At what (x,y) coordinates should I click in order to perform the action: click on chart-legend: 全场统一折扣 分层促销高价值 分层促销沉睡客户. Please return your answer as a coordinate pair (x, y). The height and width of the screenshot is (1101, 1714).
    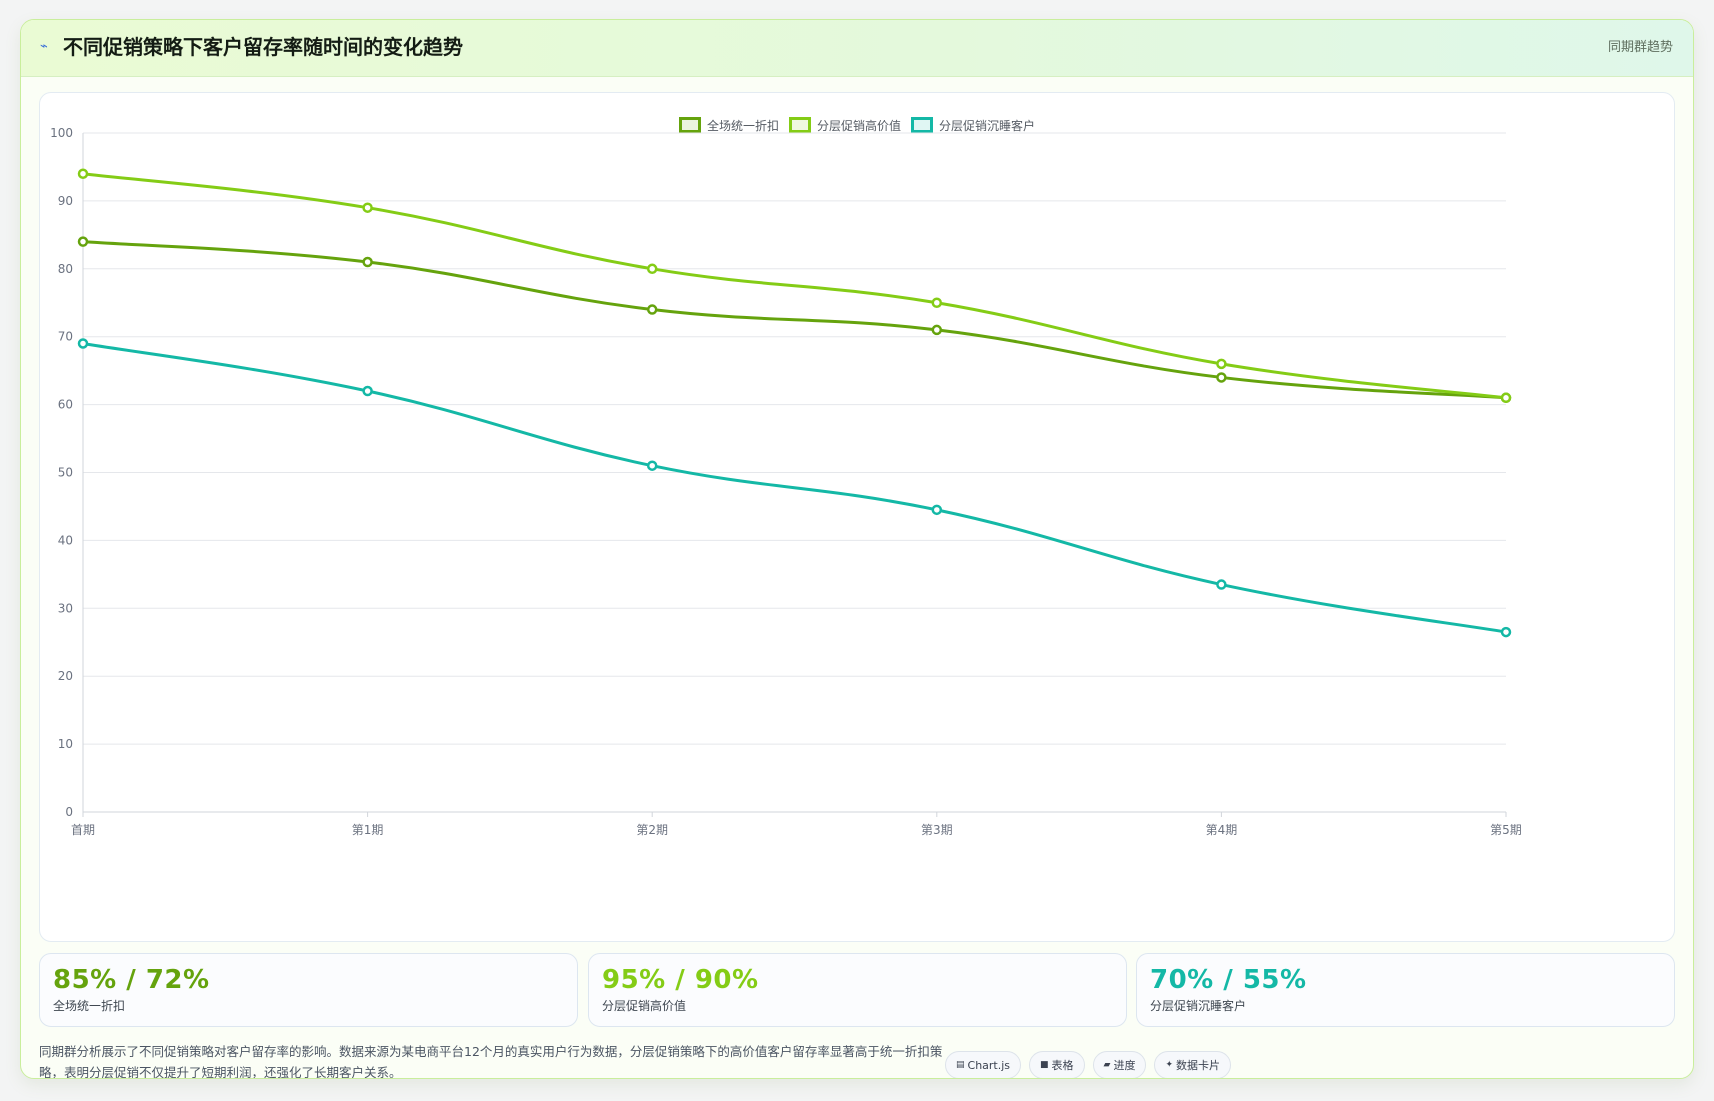
    Looking at the image, I should click on (857, 125).